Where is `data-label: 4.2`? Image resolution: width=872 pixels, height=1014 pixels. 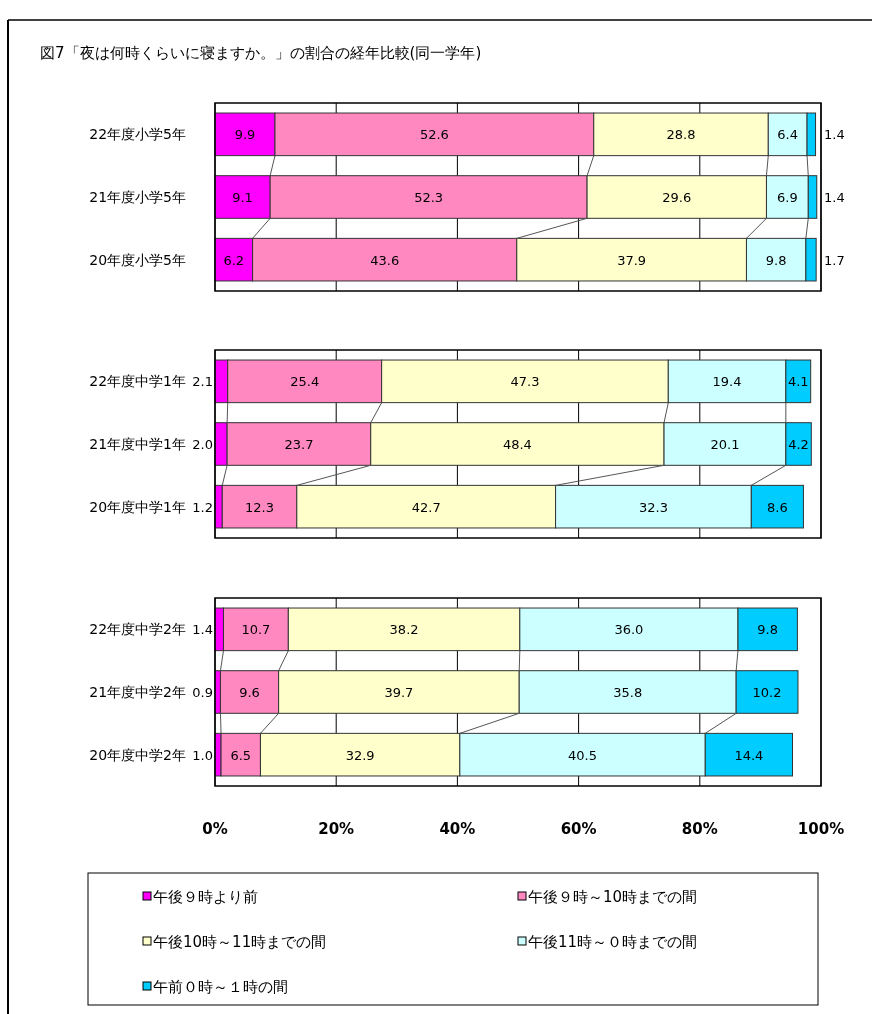 data-label: 4.2 is located at coordinates (798, 444).